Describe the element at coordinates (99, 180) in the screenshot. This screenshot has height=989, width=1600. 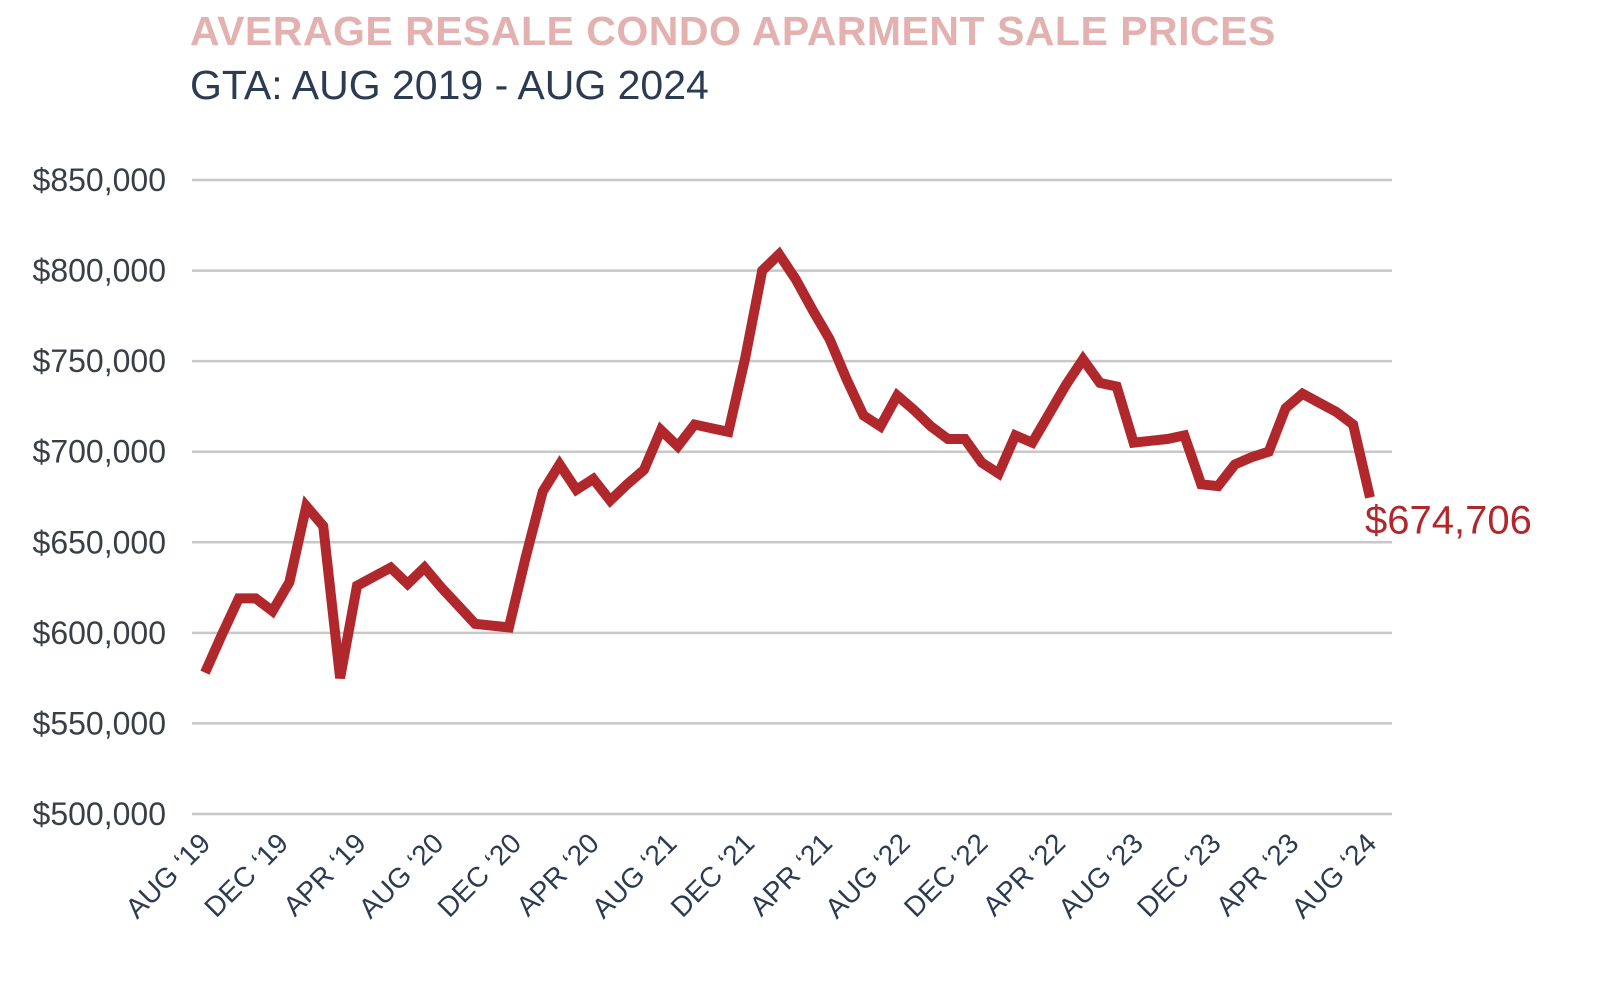
I see `y-tick-label: $850,000` at that location.